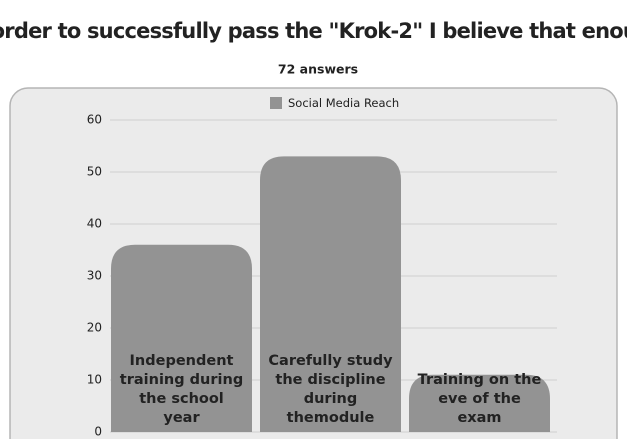 This screenshot has height=439, width=627. I want to click on legend-swatch, so click(276, 103).